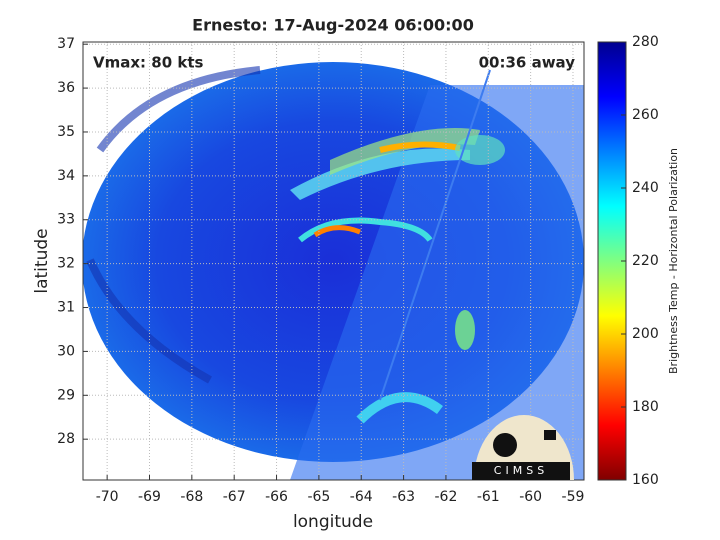  I want to click on x-tick-label: -67, so click(234, 497).